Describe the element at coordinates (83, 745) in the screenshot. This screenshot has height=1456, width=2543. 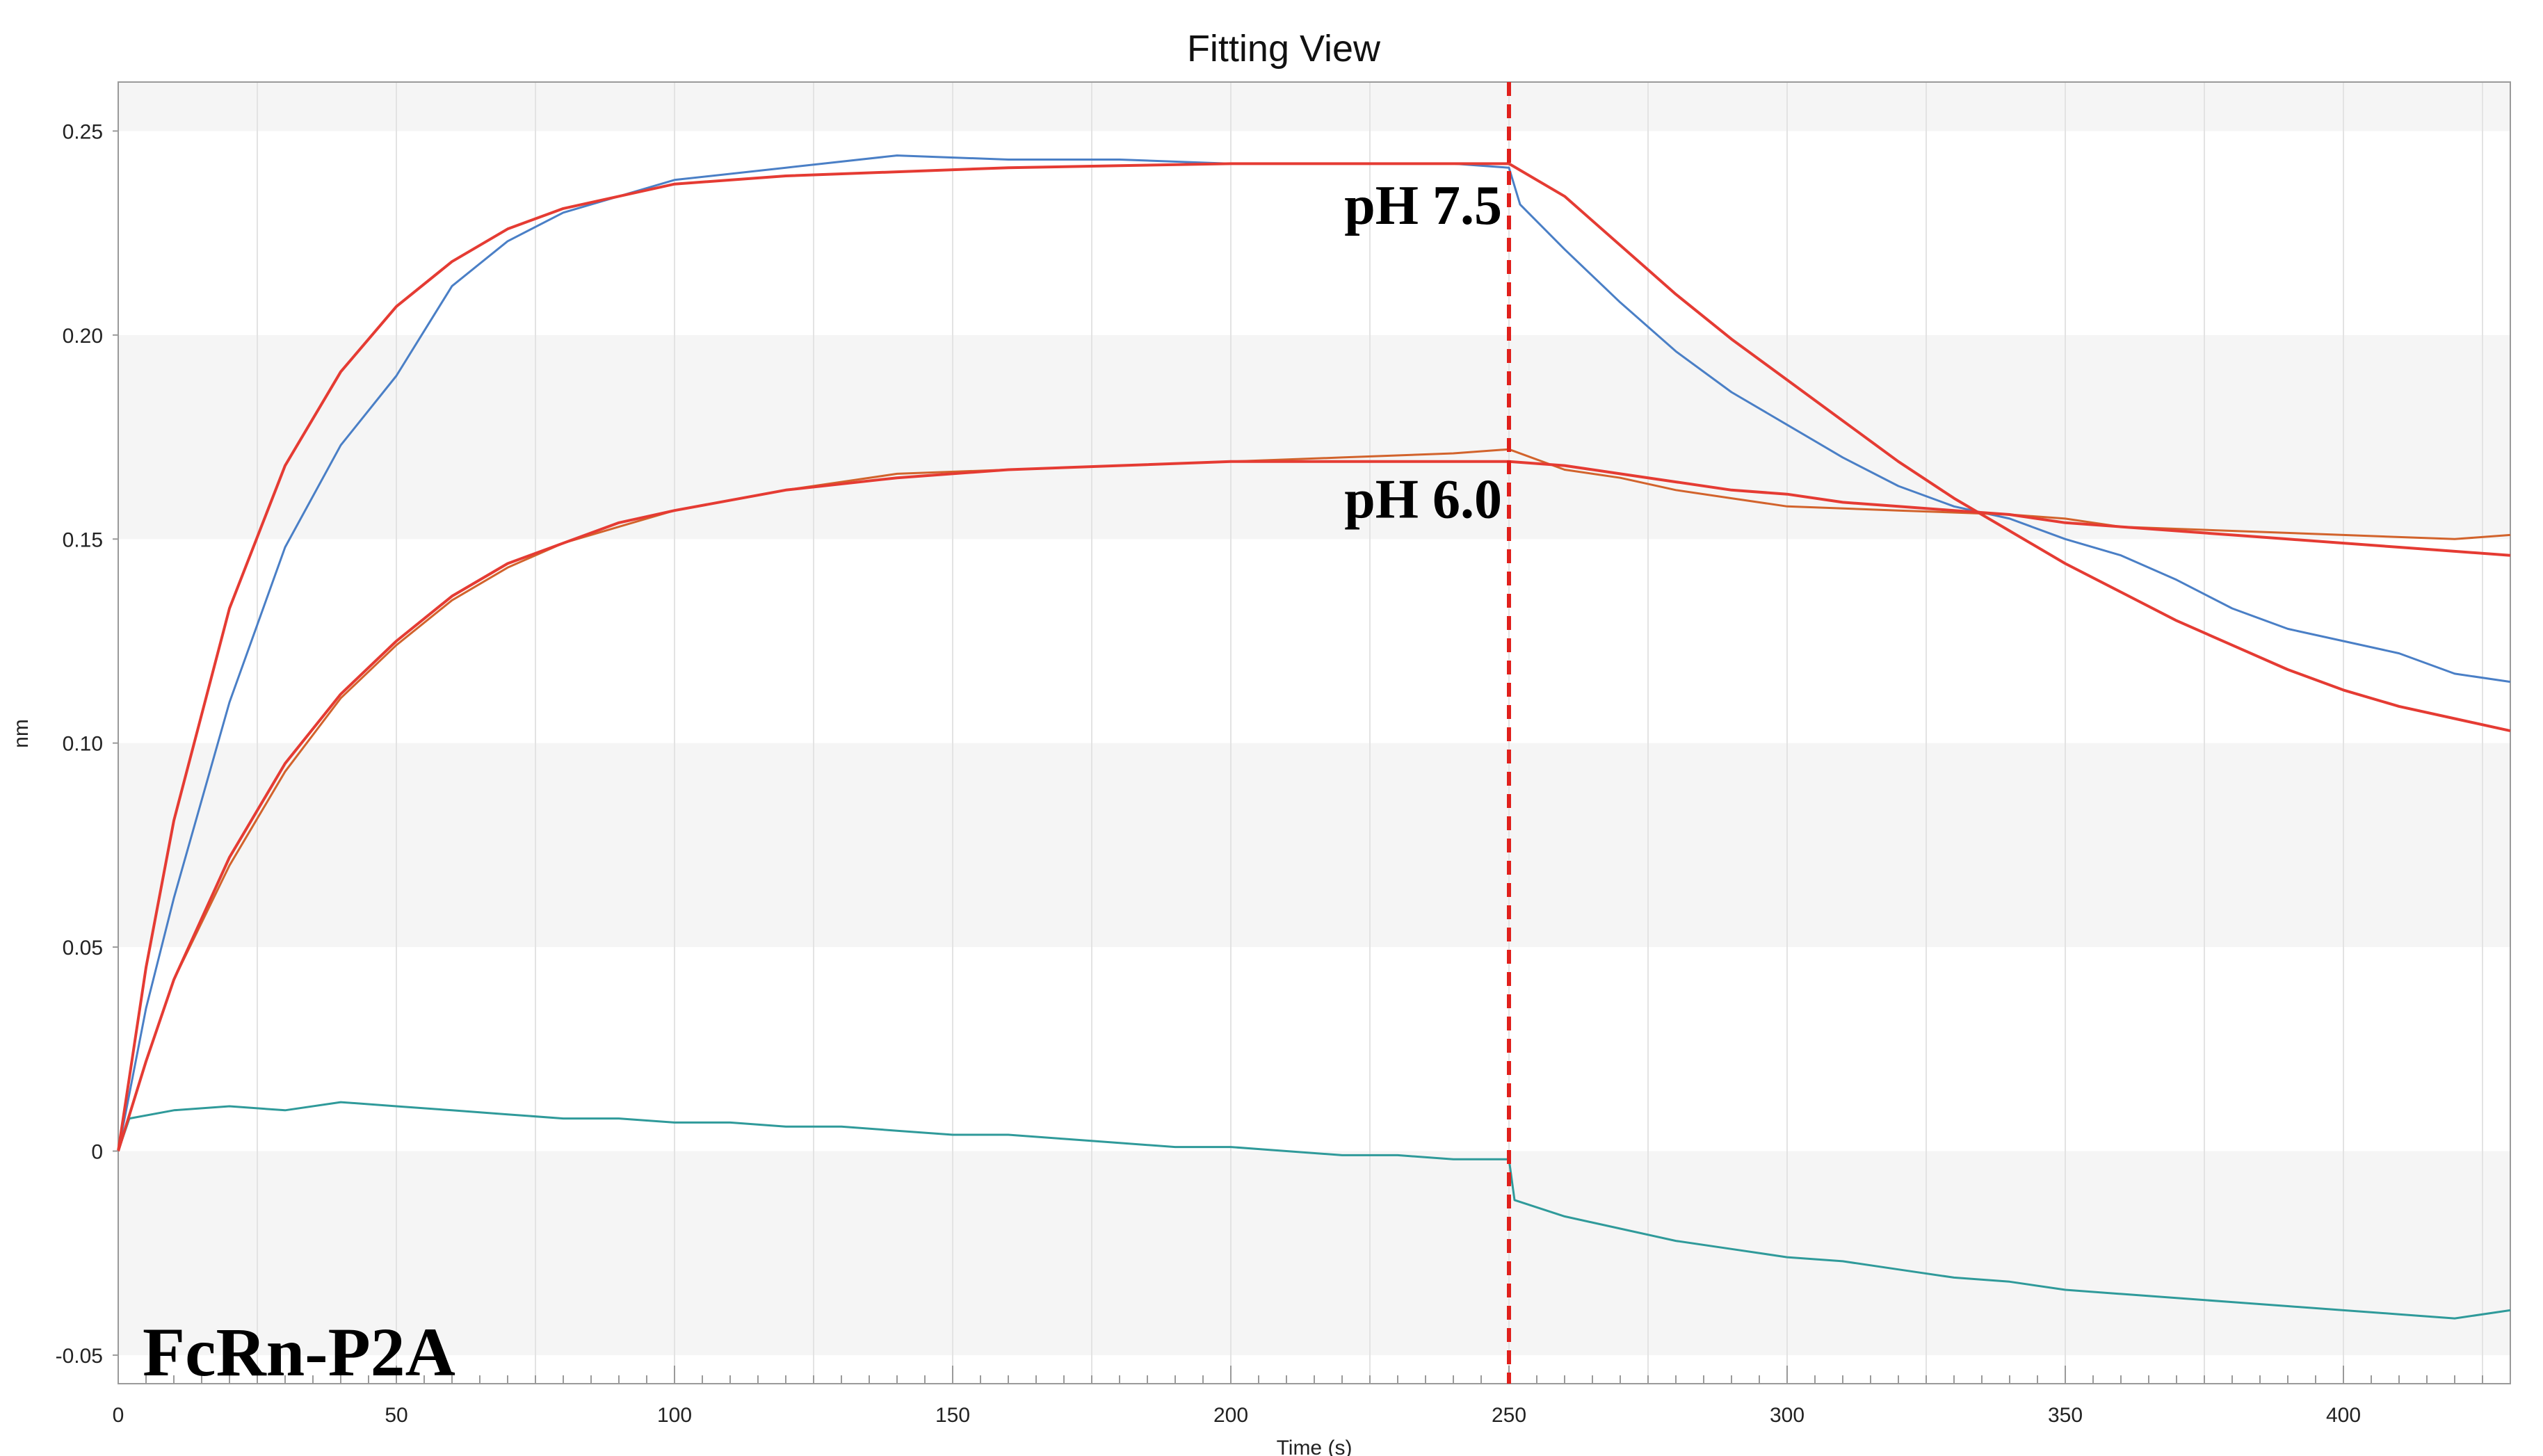
I see `y-tick-label: 0.10` at that location.